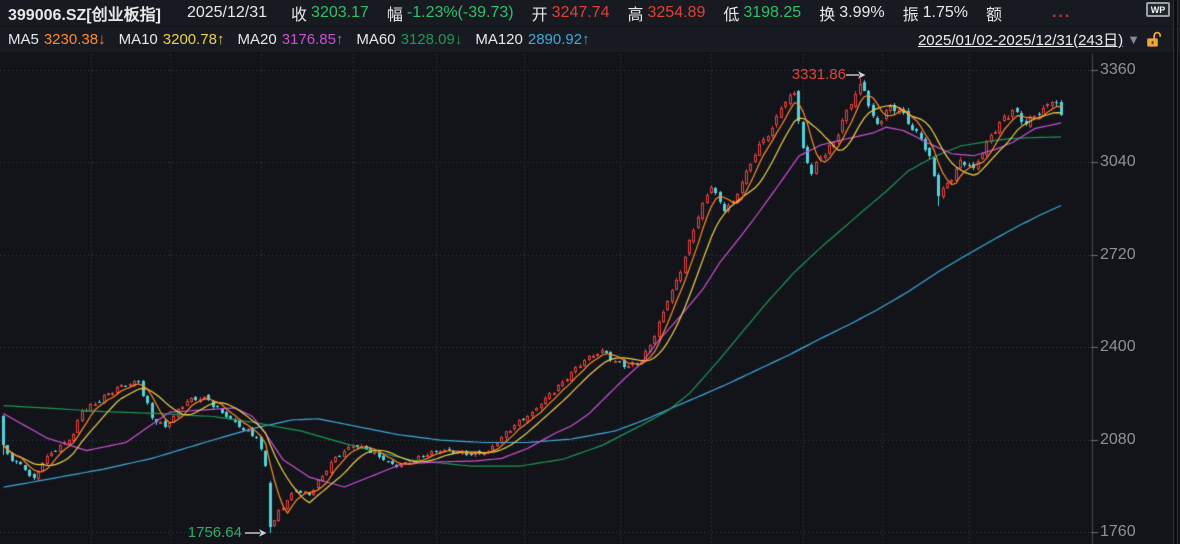  I want to click on stat-high: 高 3254.89, so click(666, 14).